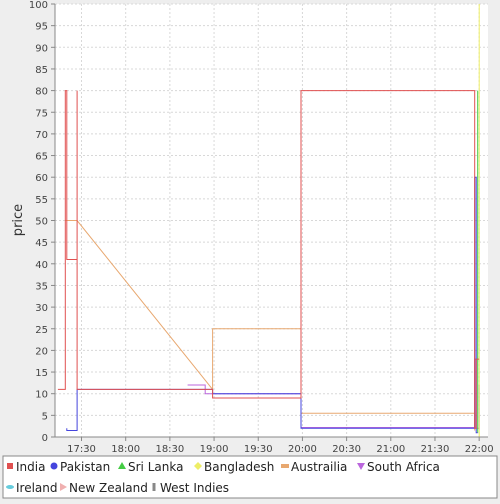  What do you see at coordinates (214, 449) in the screenshot?
I see `x-tick-label: 19:00` at bounding box center [214, 449].